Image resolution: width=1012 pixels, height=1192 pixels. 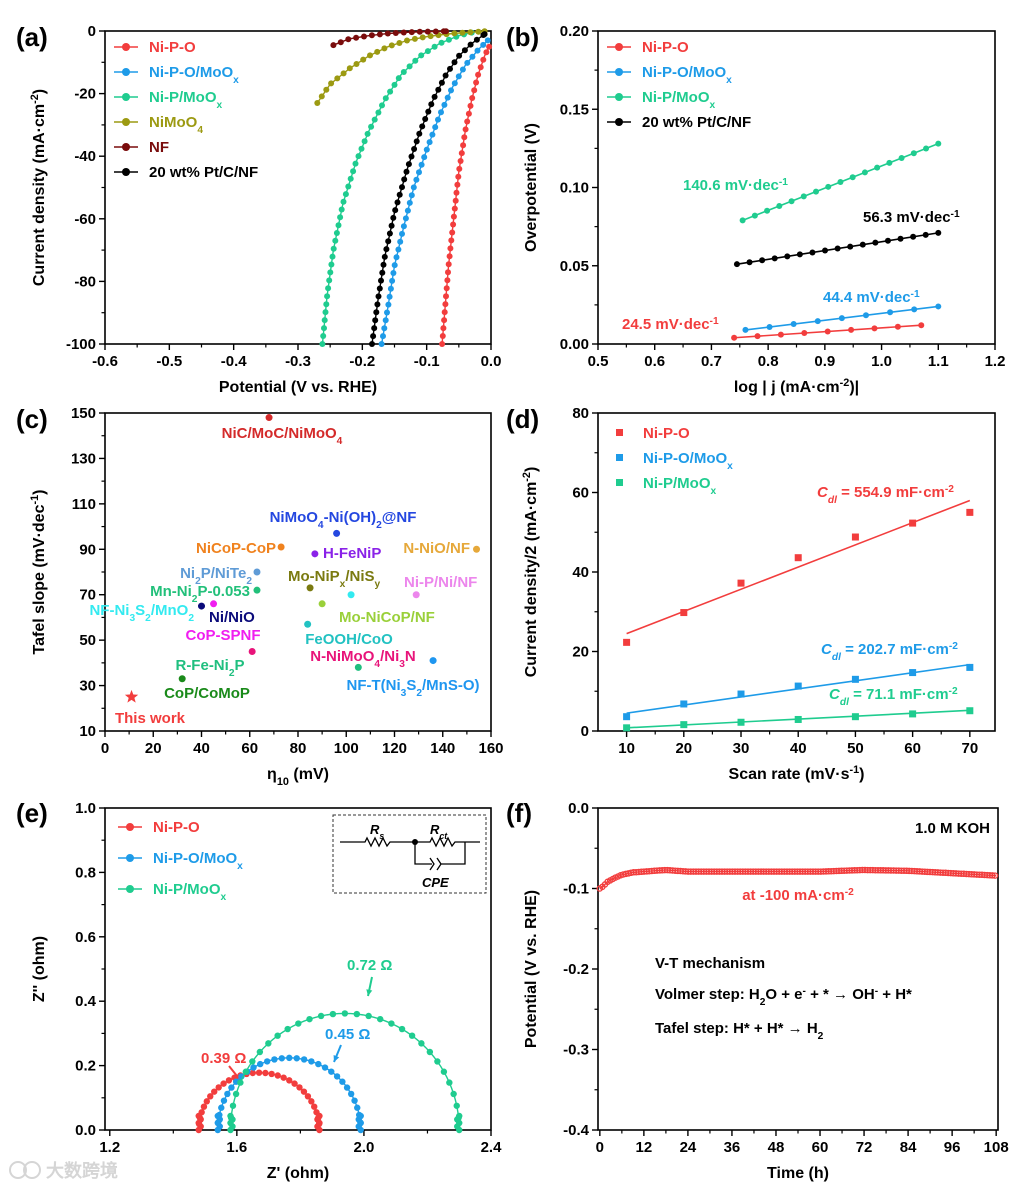 I want to click on inset-frame, so click(x=409, y=854).